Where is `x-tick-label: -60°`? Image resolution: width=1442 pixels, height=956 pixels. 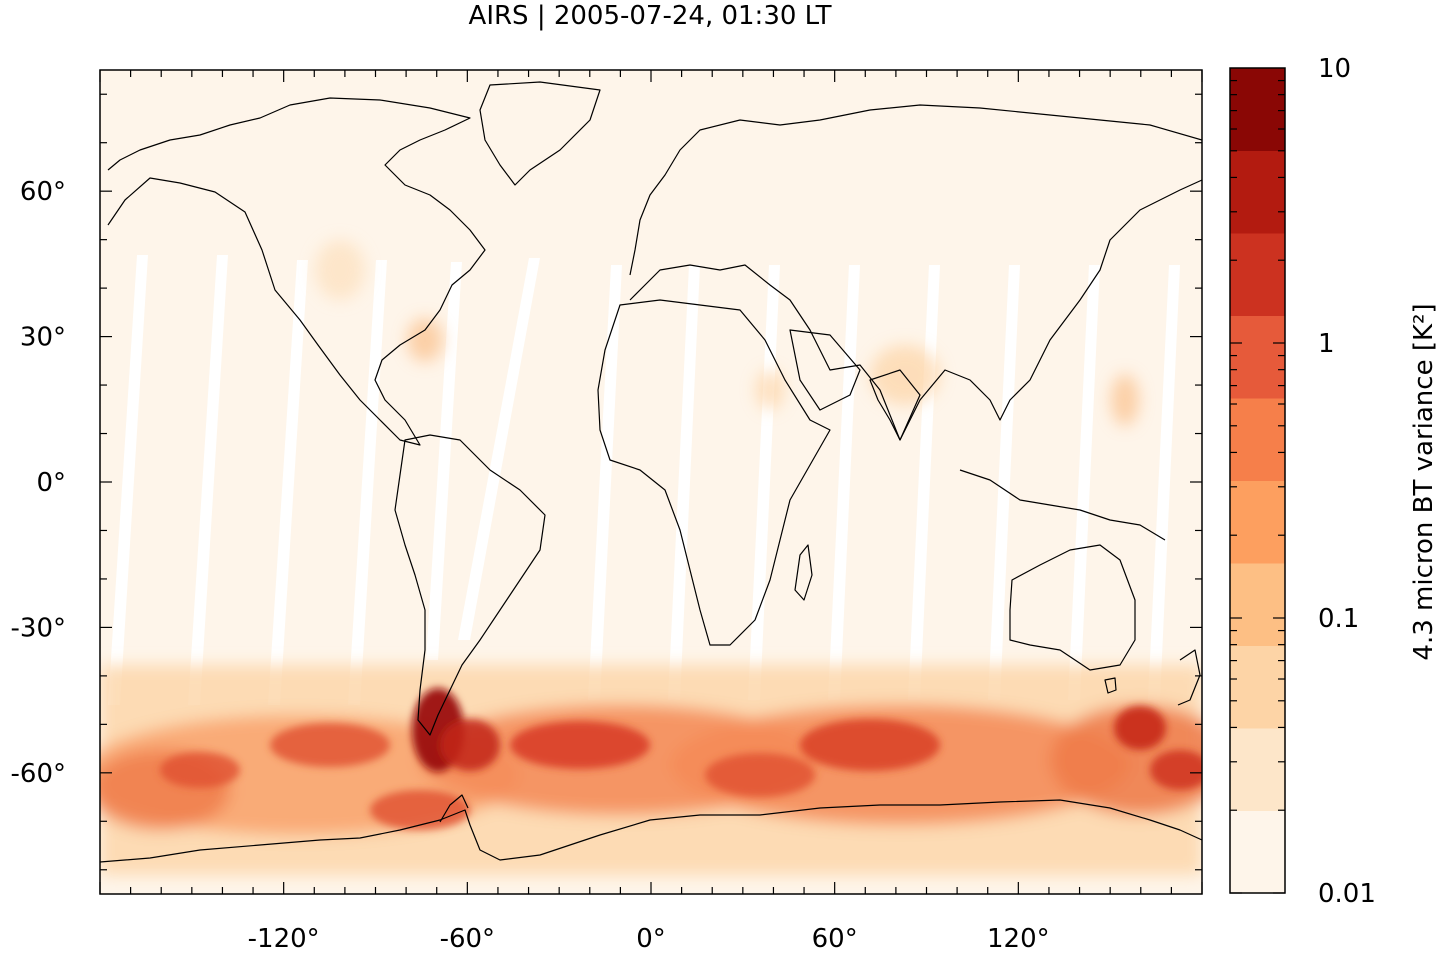 x-tick-label: -60° is located at coordinates (467, 939).